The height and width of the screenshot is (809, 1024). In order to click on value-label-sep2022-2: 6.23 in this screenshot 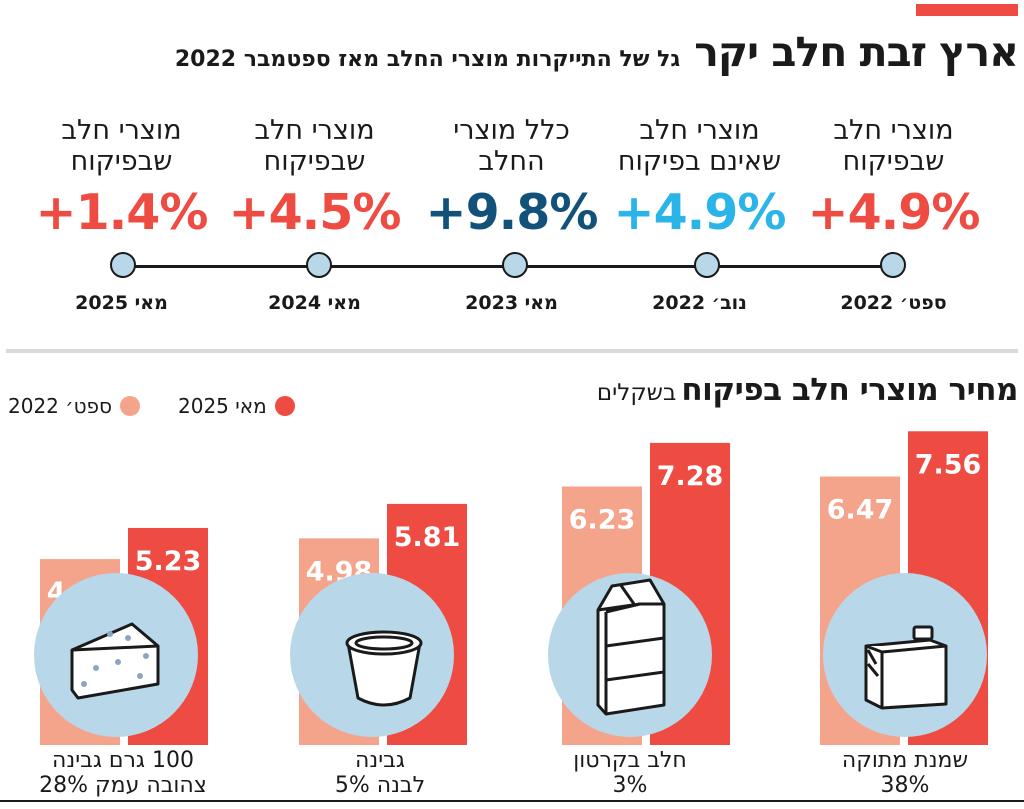, I will do `click(602, 519)`.